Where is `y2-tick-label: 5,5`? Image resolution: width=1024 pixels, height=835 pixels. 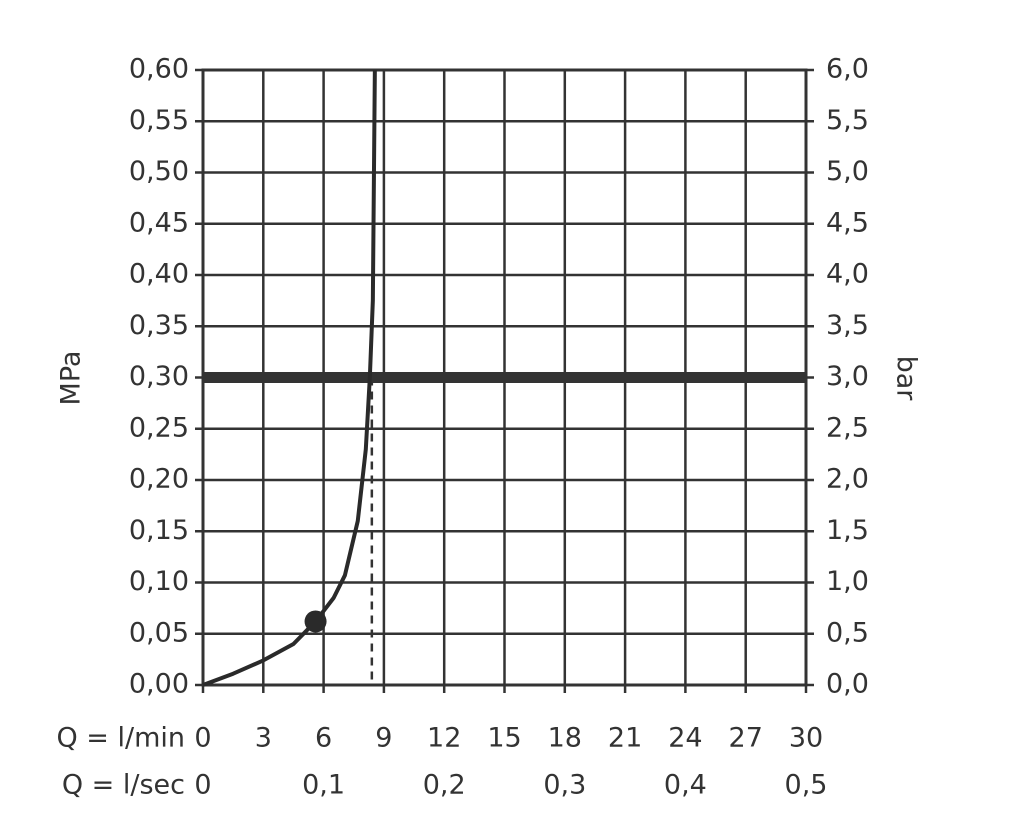 y2-tick-label: 5,5 is located at coordinates (847, 120).